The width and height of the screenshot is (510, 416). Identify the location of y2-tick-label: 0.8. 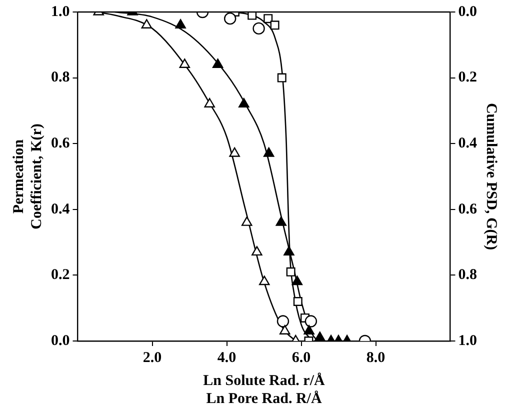
(467, 275).